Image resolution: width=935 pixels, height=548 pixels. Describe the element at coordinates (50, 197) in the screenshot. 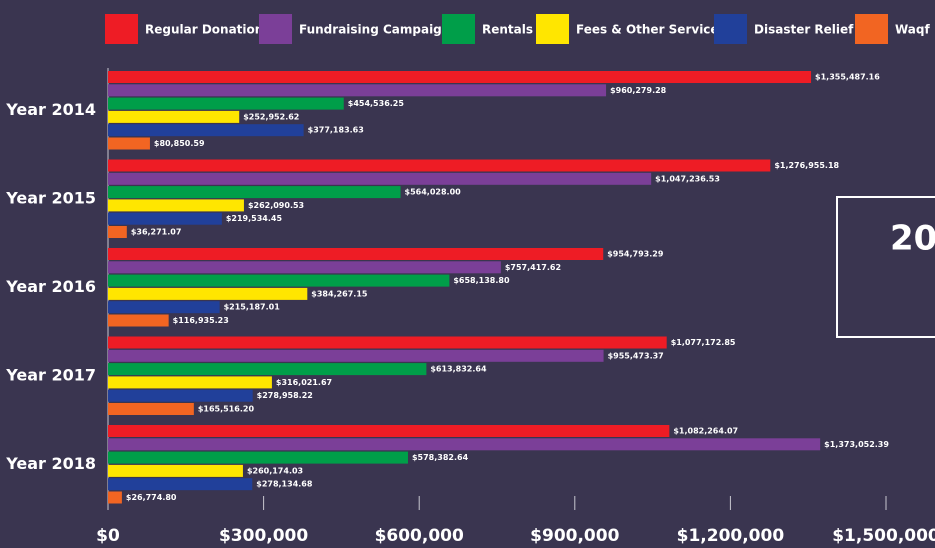

I see `y-tick-label: Year 2015` at that location.